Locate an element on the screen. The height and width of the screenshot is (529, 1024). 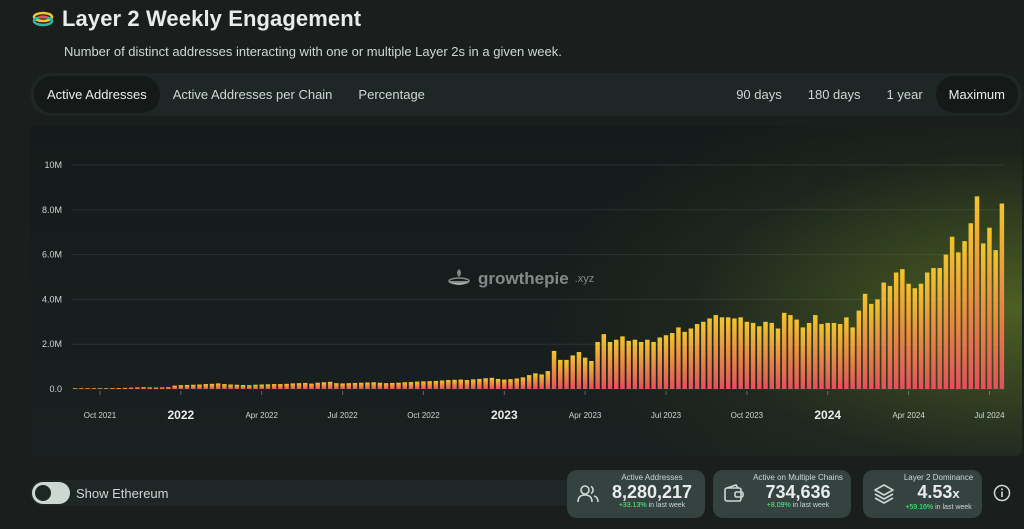
tab-active-addresses-per-chain: Active Addresses per Chain is located at coordinates (252, 94).